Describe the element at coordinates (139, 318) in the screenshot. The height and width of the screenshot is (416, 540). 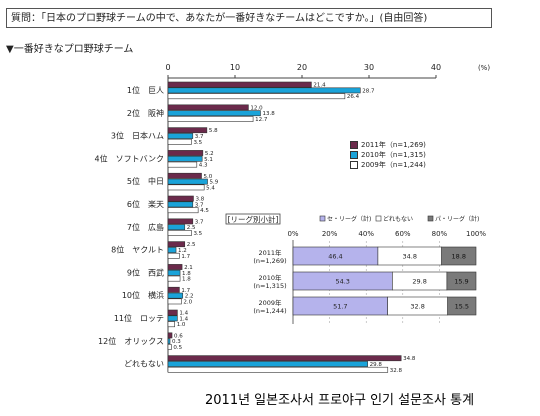
I see `category-label: 11位 ロッテ` at that location.